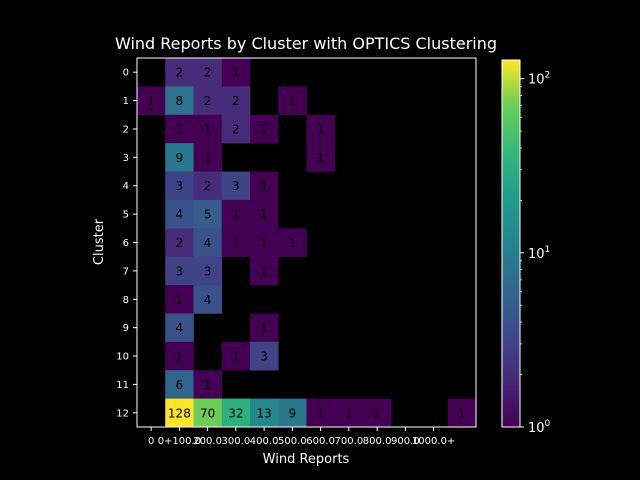  Describe the element at coordinates (264, 441) in the screenshot. I see `x-tick-label: 400.0` at that location.